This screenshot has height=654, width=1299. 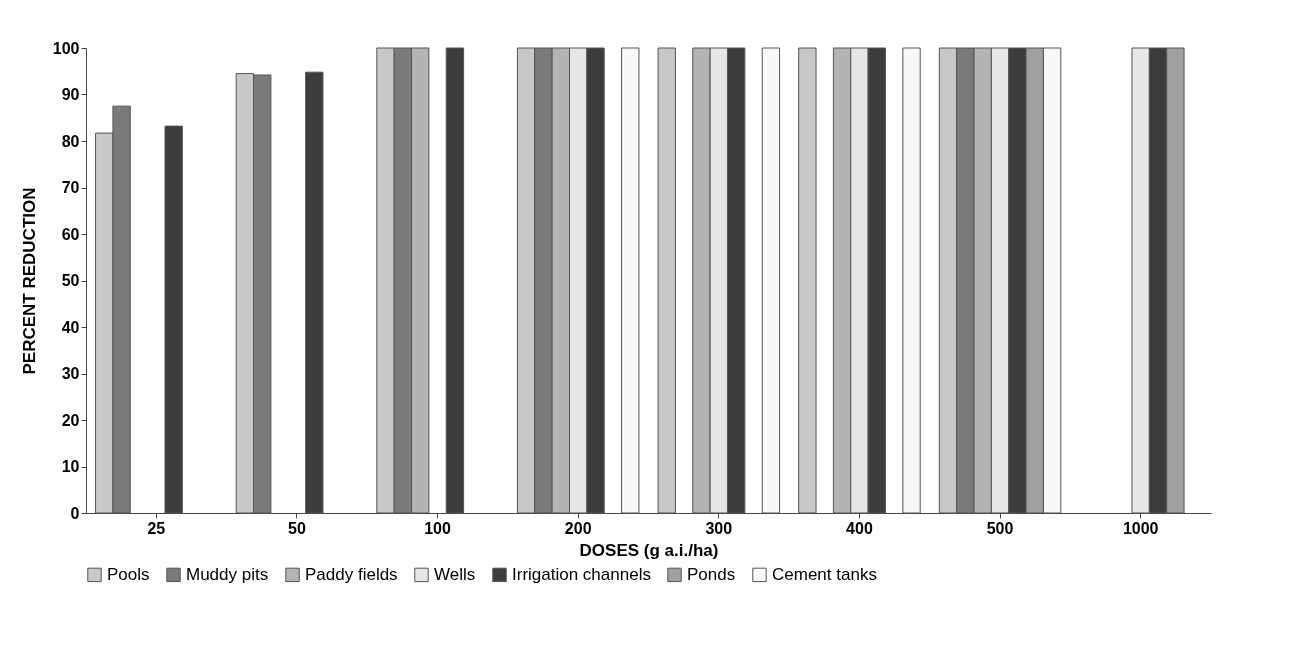 I want to click on x-tick-label: 25, so click(x=156, y=528).